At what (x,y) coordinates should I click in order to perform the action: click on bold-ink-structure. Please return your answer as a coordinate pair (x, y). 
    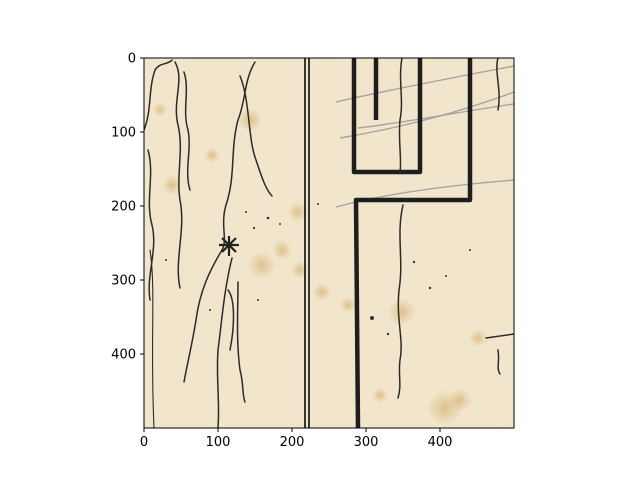
    Looking at the image, I should click on (412, 243).